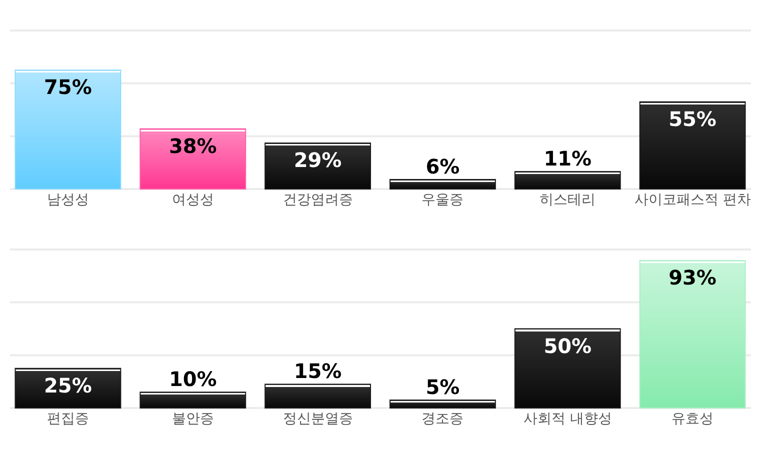  What do you see at coordinates (68, 87) in the screenshot?
I see `data-label: 75%` at bounding box center [68, 87].